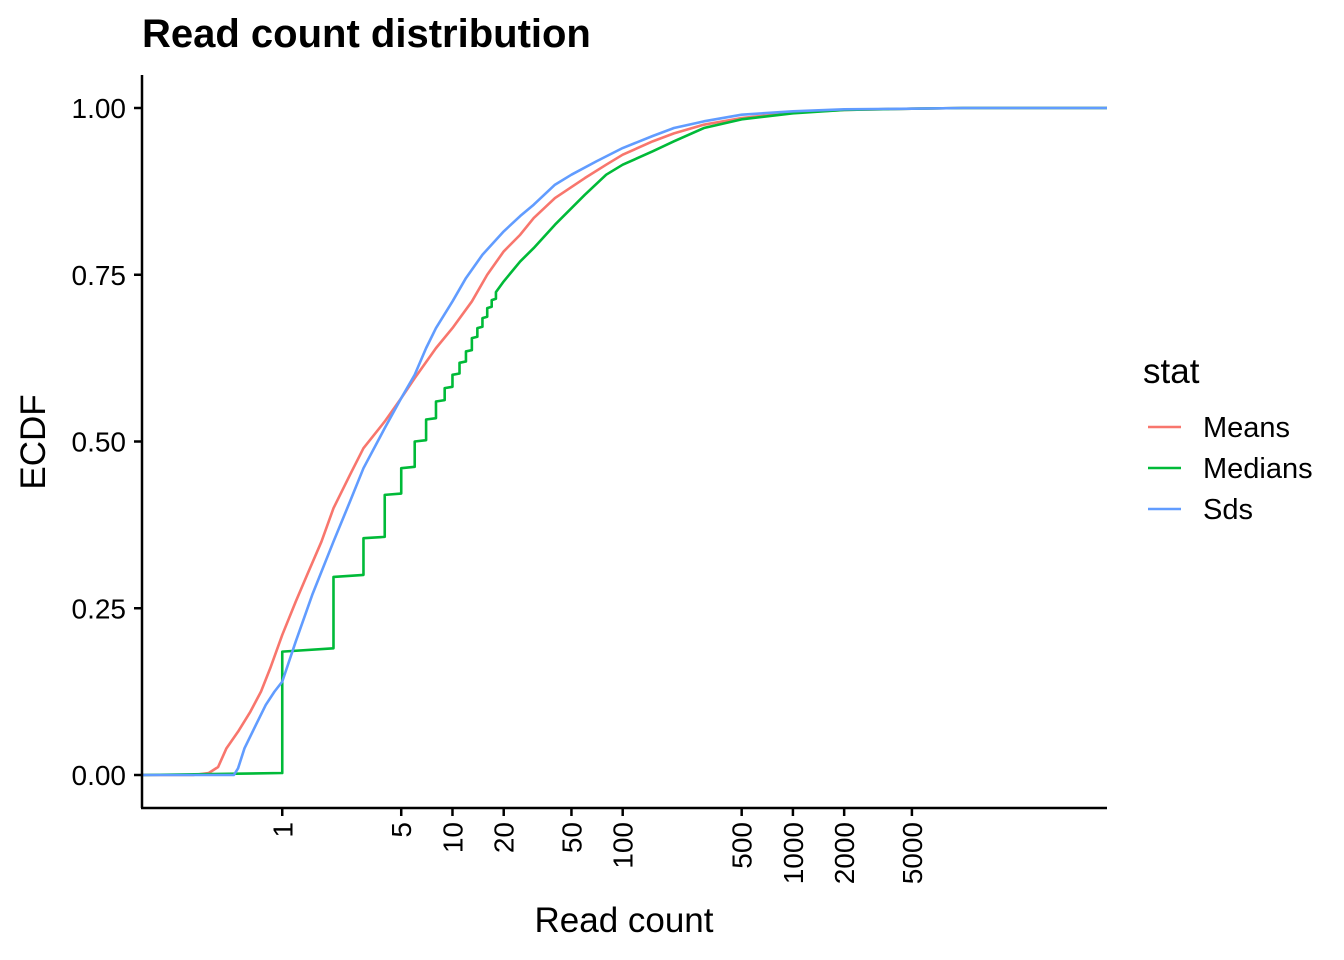 The width and height of the screenshot is (1344, 960). I want to click on x-tick-label: 100, so click(623, 845).